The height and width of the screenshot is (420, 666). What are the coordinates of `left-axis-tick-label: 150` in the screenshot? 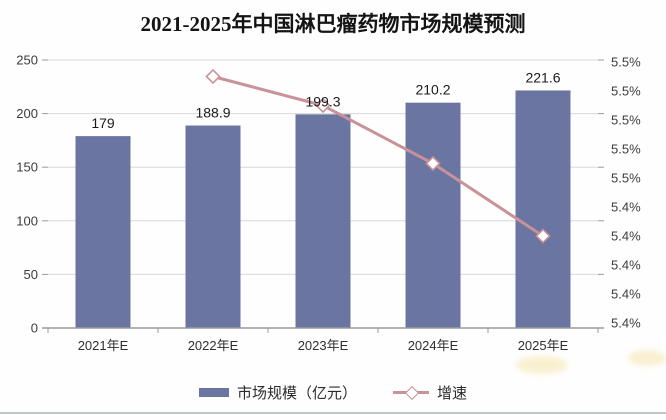 It's located at (27, 167).